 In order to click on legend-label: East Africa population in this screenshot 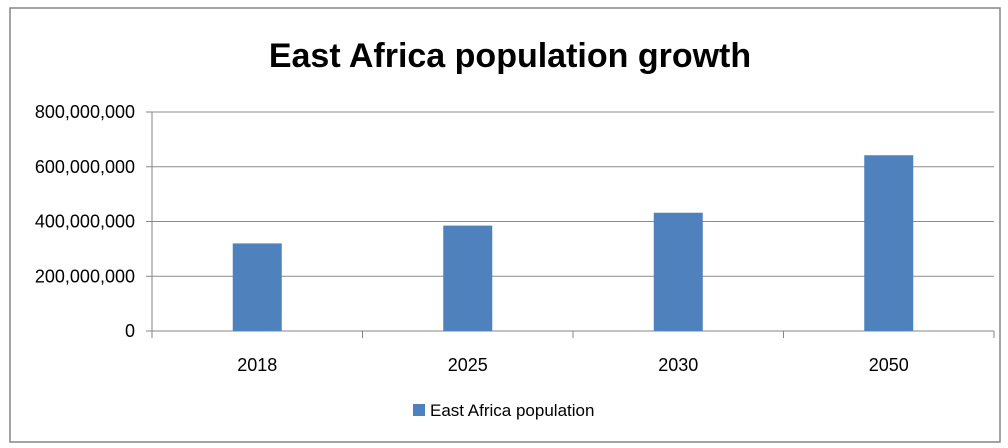, I will do `click(512, 410)`.